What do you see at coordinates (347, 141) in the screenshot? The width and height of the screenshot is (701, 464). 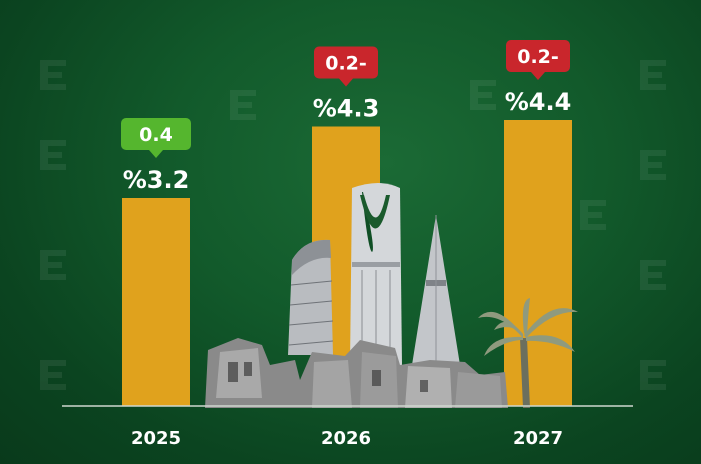 I see `value-labels-layer: %3.2 %4.3 %4.4` at bounding box center [347, 141].